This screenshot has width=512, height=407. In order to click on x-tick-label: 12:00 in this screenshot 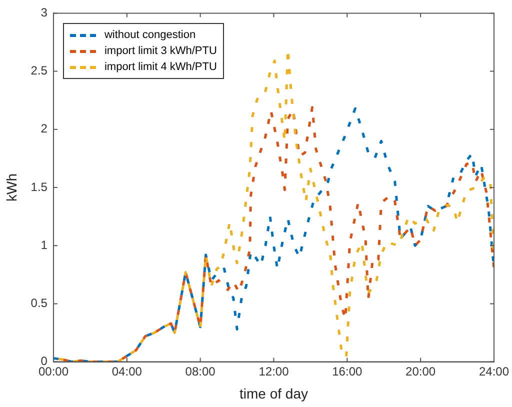, I will do `click(274, 371)`.